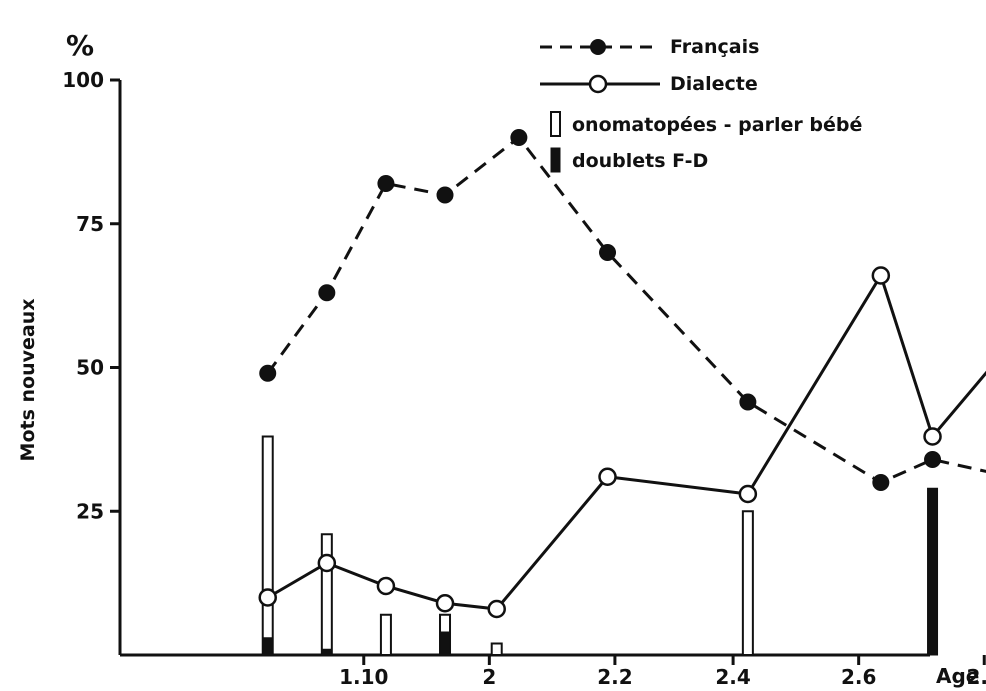 Image resolution: width=986 pixels, height=691 pixels. Describe the element at coordinates (732, 677) in the screenshot. I see `x-tick-label: 2.4` at that location.